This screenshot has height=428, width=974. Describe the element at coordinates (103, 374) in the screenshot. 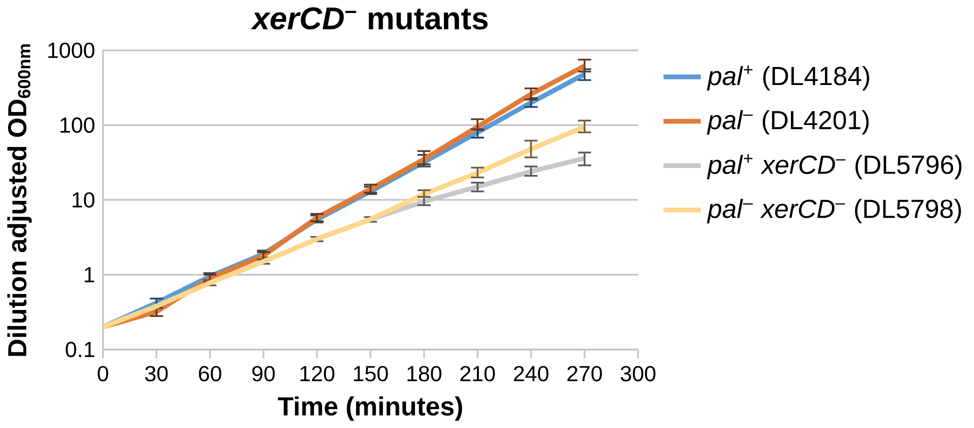

I see `x-tick-label: 0` at that location.